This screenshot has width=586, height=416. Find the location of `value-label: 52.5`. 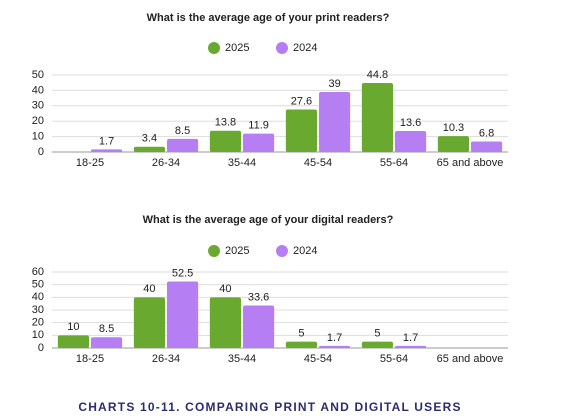

value-label: 52.5 is located at coordinates (182, 273).